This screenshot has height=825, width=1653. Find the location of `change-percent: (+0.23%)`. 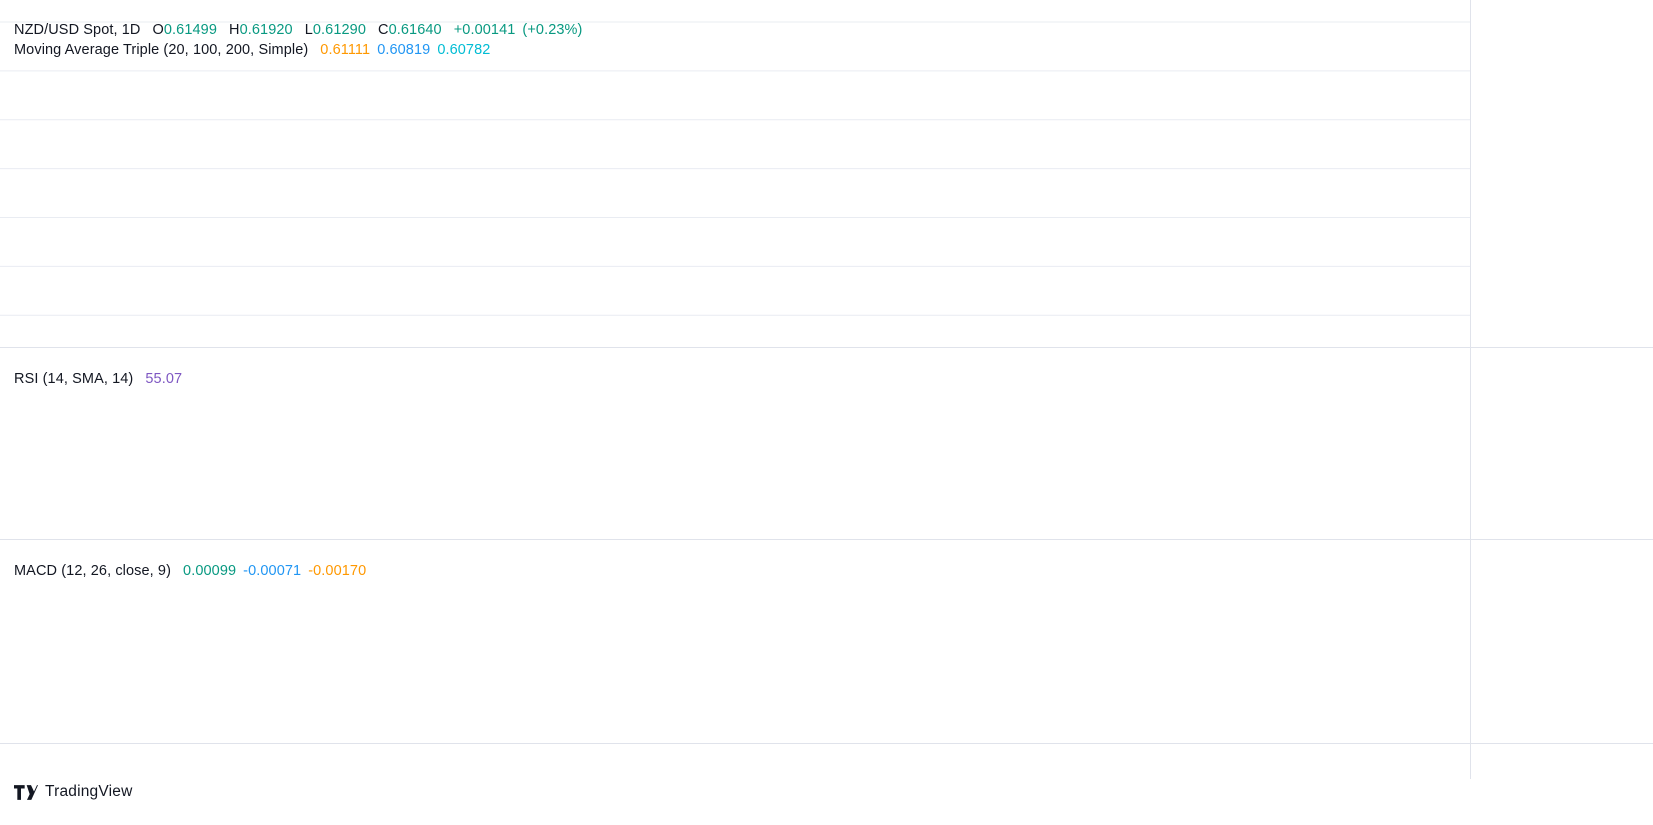

change-percent: (+0.23%) is located at coordinates (552, 30).